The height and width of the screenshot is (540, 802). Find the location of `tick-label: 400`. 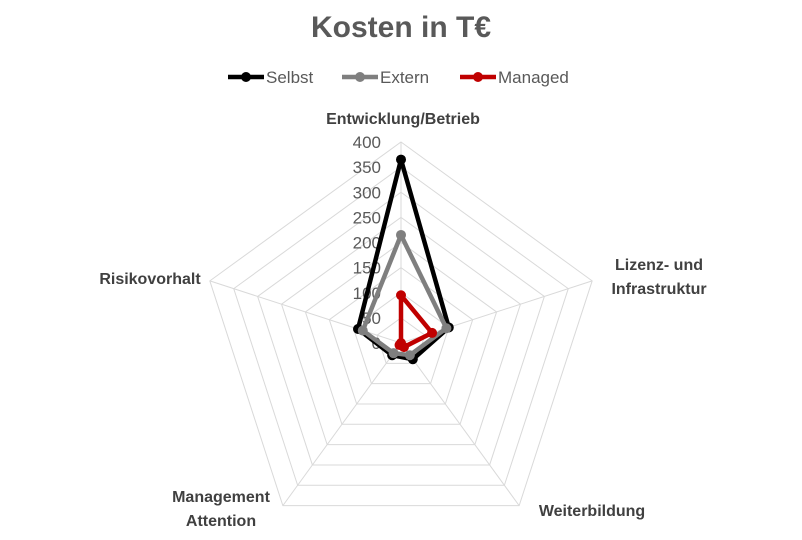

tick-label: 400 is located at coordinates (367, 142).